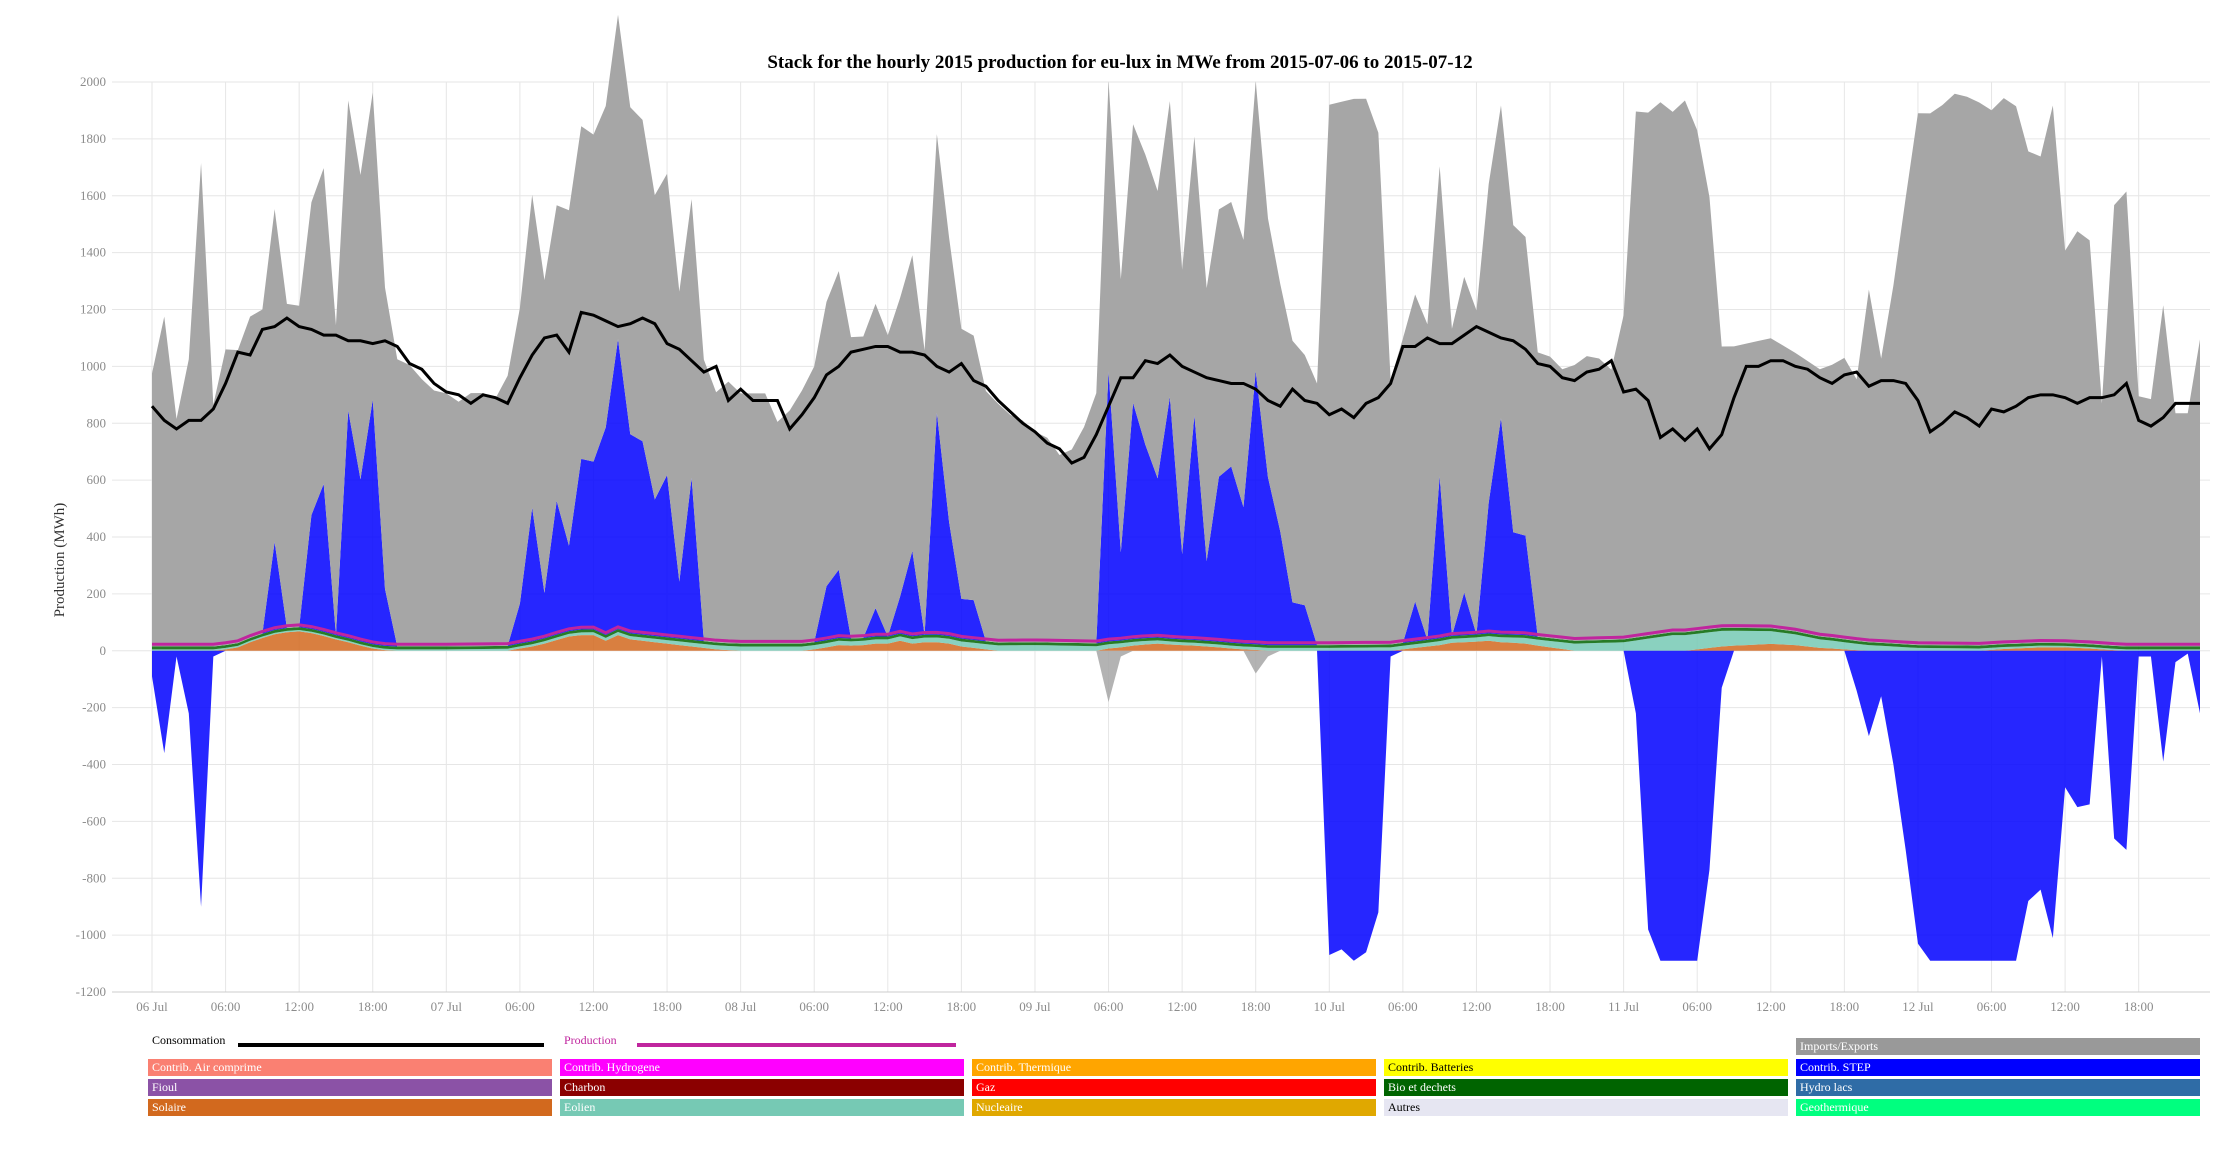 Image resolution: width=2240 pixels, height=1160 pixels. I want to click on legend-swatch-nucleaire: Nucleaire, so click(1174, 1107).